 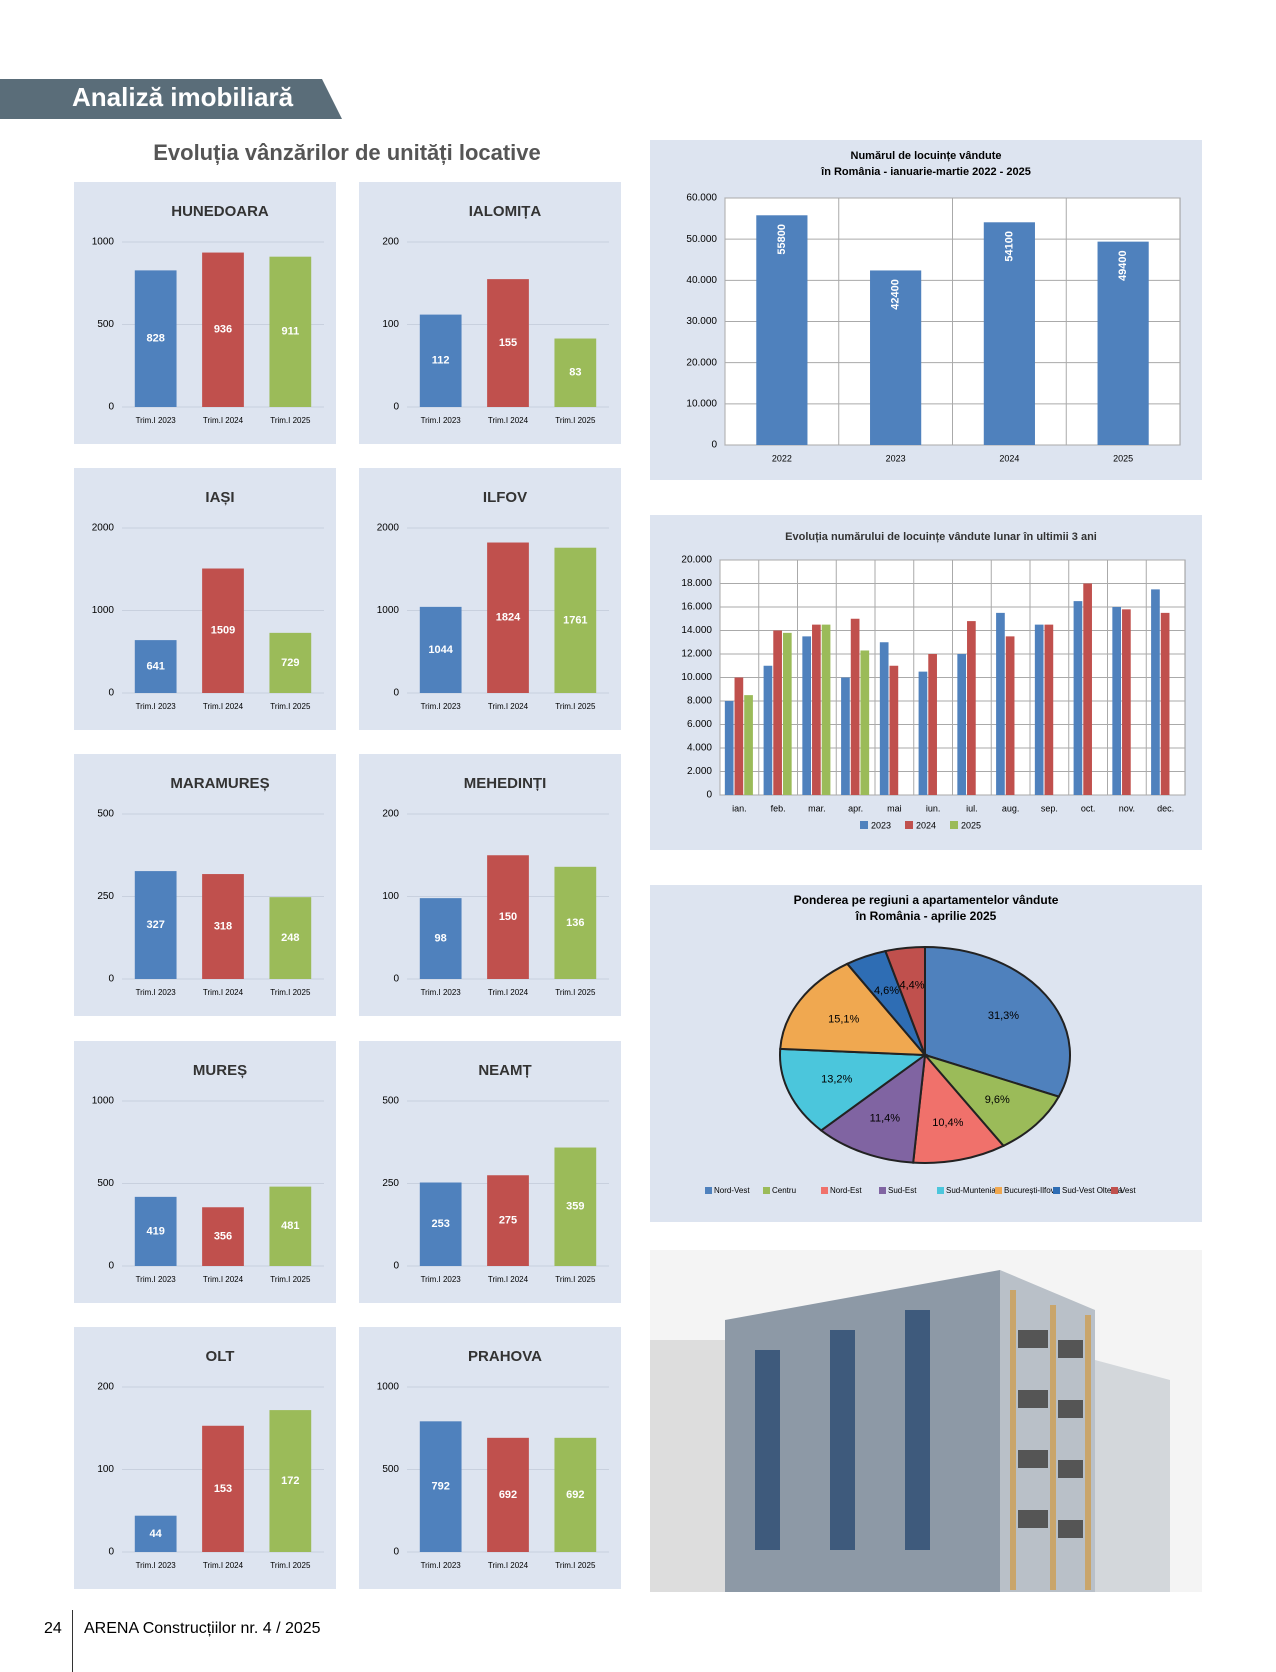 I want to click on value-label: 54100, so click(x=1009, y=246).